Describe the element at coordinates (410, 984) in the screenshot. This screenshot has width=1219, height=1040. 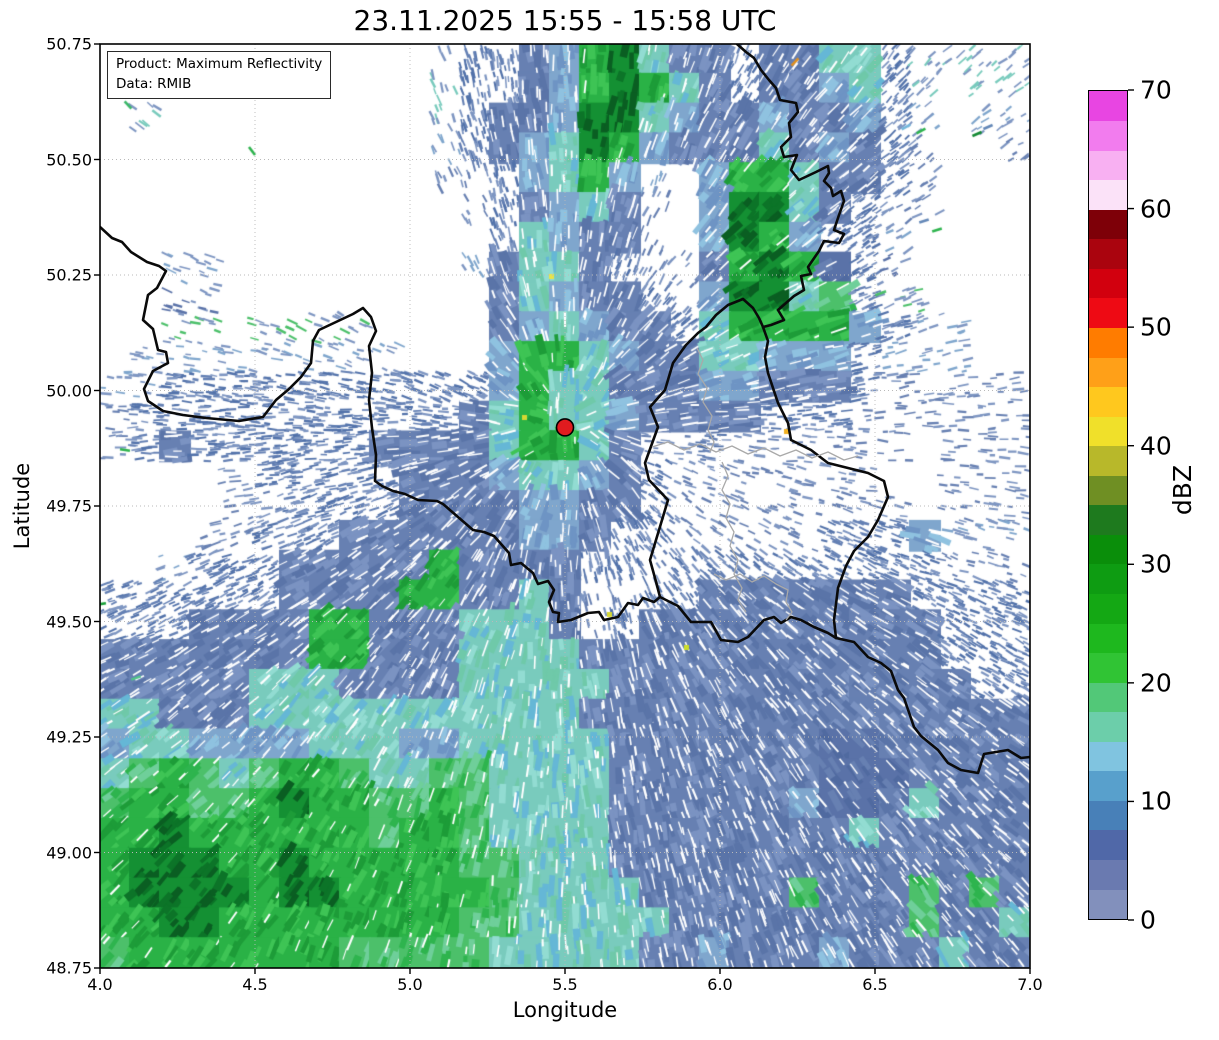
I see `x-tick-label: 5.0` at that location.